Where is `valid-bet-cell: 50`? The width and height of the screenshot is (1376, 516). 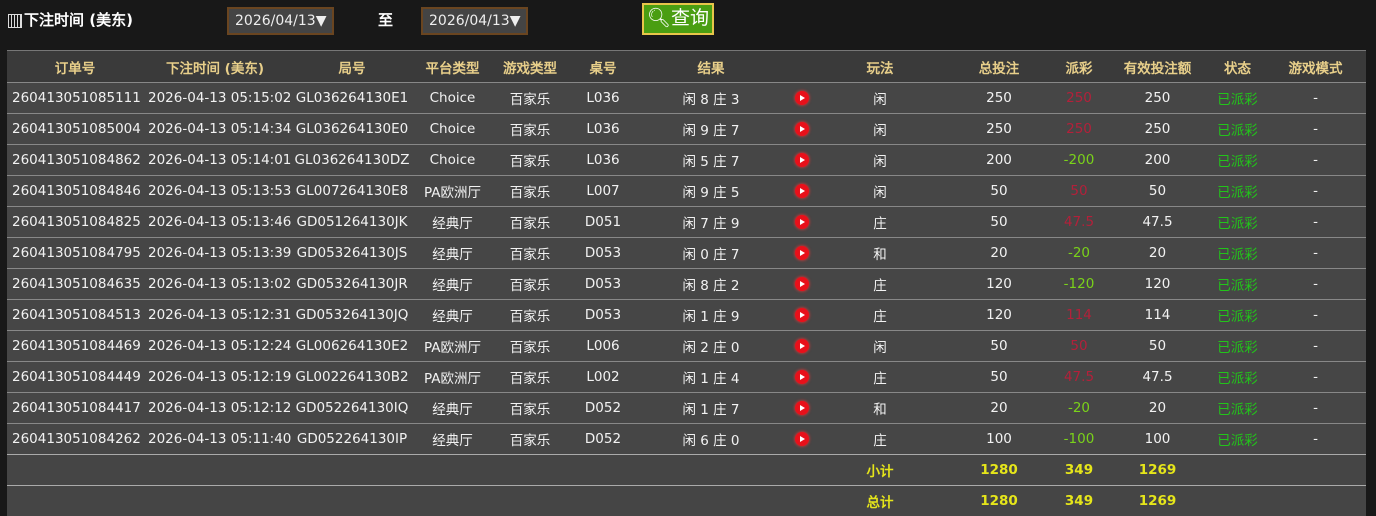 valid-bet-cell: 50 is located at coordinates (1157, 346).